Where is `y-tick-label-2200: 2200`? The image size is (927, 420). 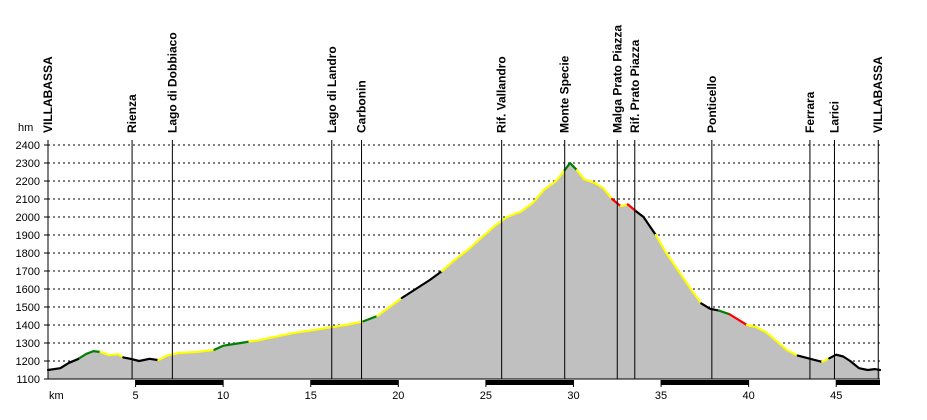
y-tick-label-2200: 2200 is located at coordinates (28, 182).